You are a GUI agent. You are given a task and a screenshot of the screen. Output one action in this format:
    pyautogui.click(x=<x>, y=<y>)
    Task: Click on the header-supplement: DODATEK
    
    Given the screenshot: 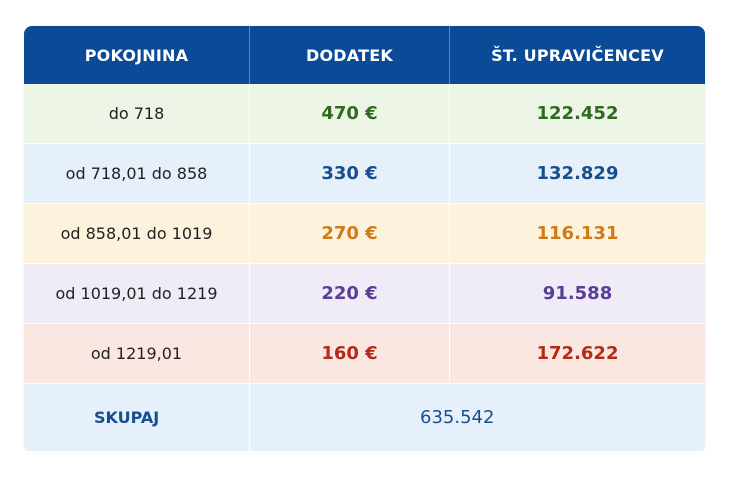 What is the action you would take?
    pyautogui.click(x=350, y=55)
    